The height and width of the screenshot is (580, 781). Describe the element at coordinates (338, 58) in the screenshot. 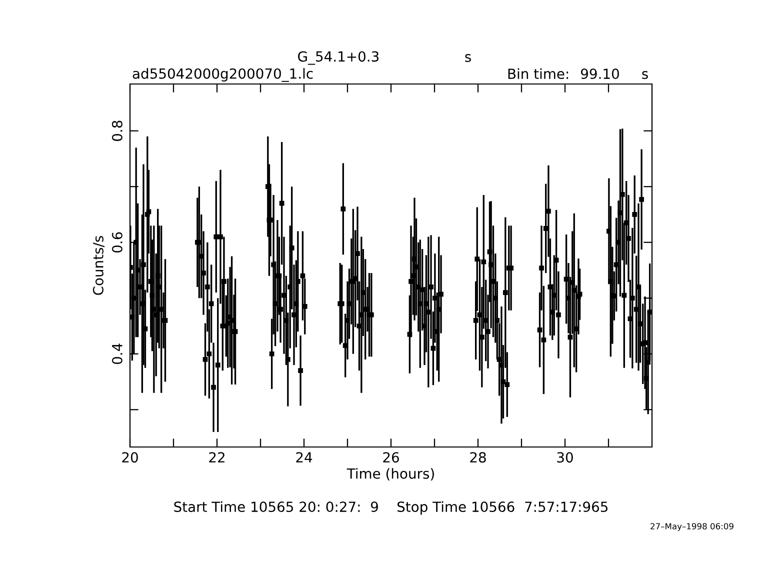

I see `chart-title: G_54.1+0.3` at that location.